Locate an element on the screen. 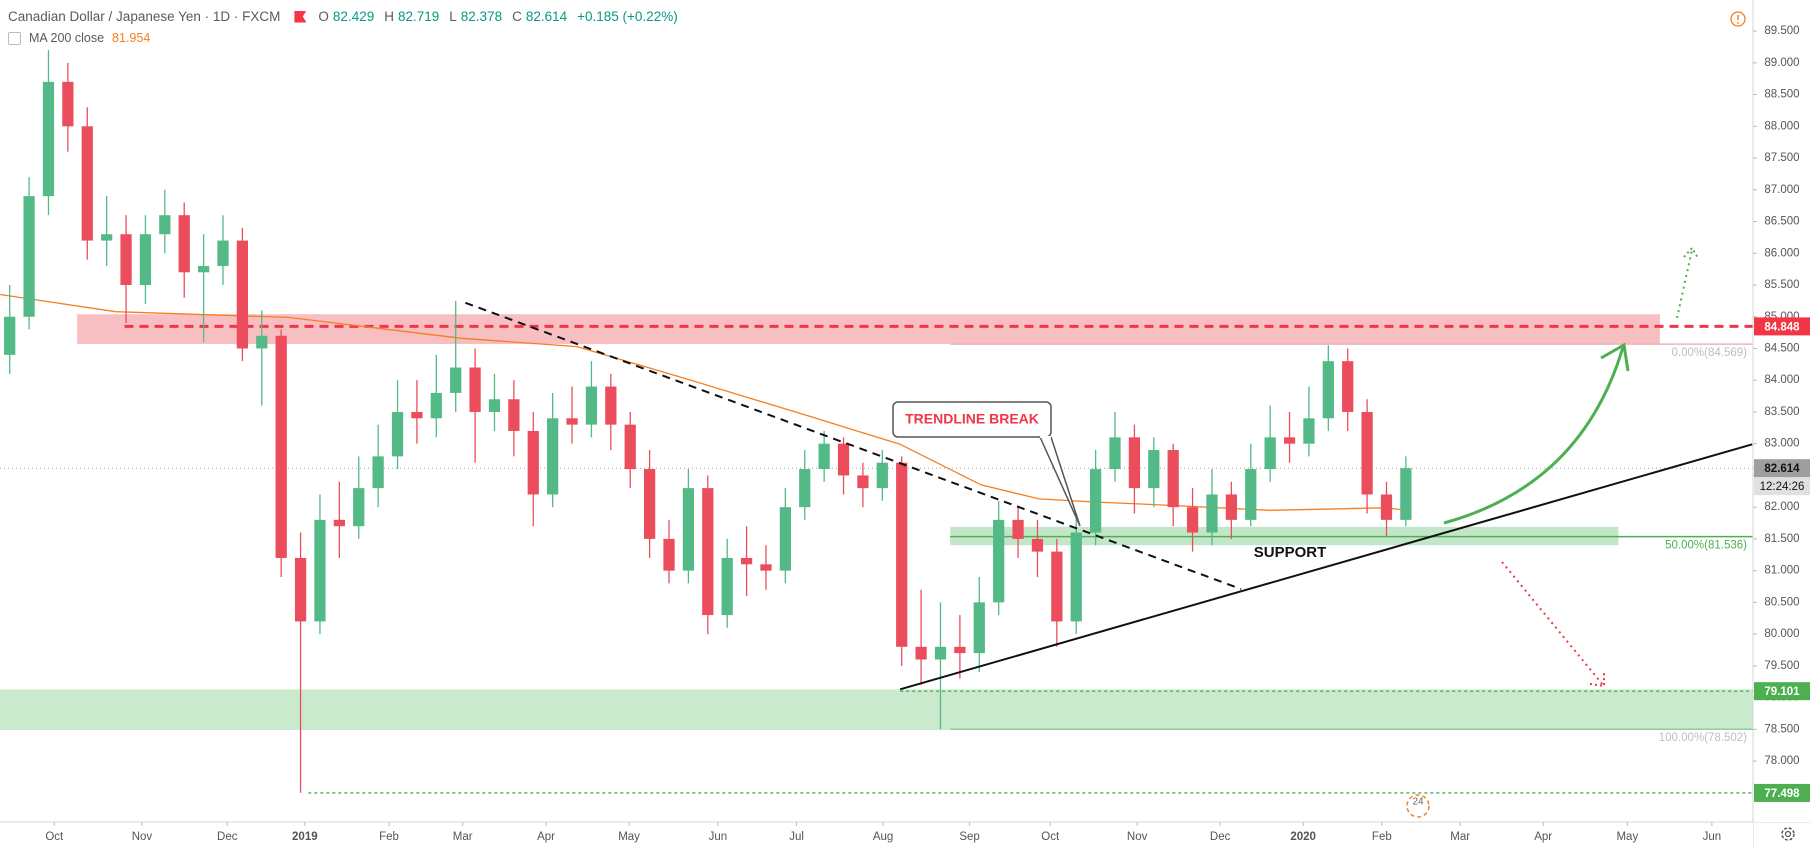  countdown-bg is located at coordinates (1782, 486).